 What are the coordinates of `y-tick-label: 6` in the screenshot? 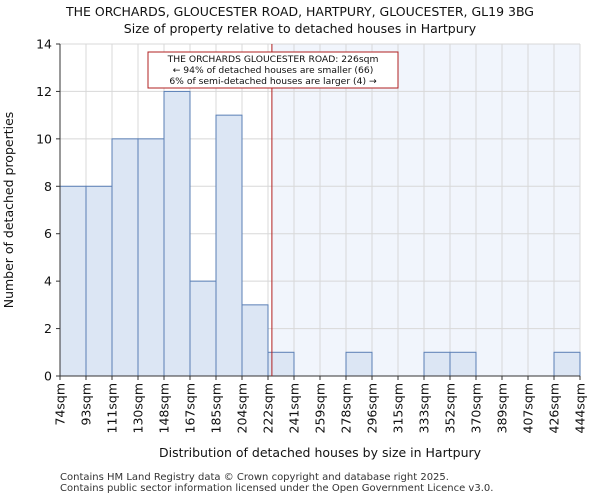 It's located at (48, 233).